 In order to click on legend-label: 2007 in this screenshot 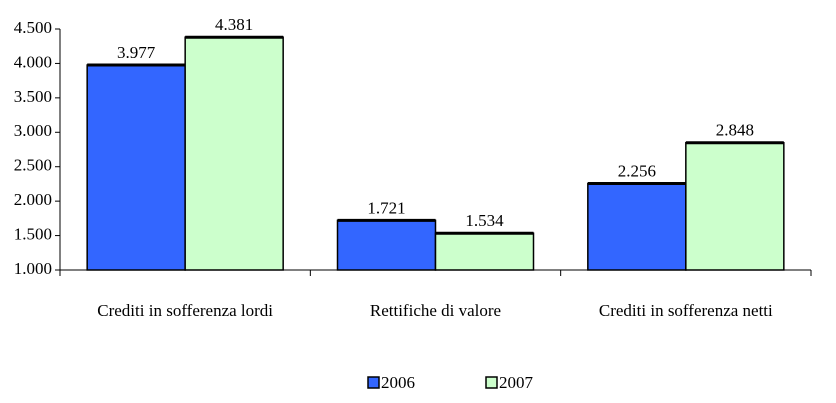, I will do `click(516, 382)`.